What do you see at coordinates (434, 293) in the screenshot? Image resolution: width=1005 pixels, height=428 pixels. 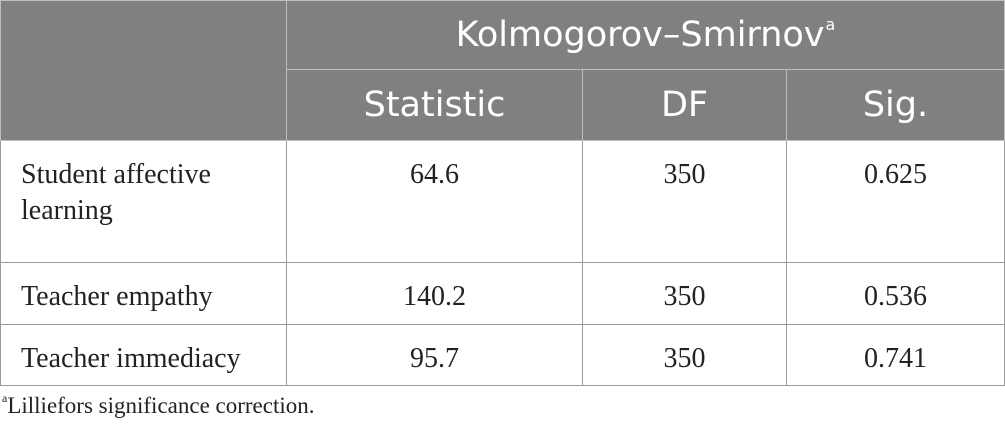 I see `statistic-cell: 140.2` at bounding box center [434, 293].